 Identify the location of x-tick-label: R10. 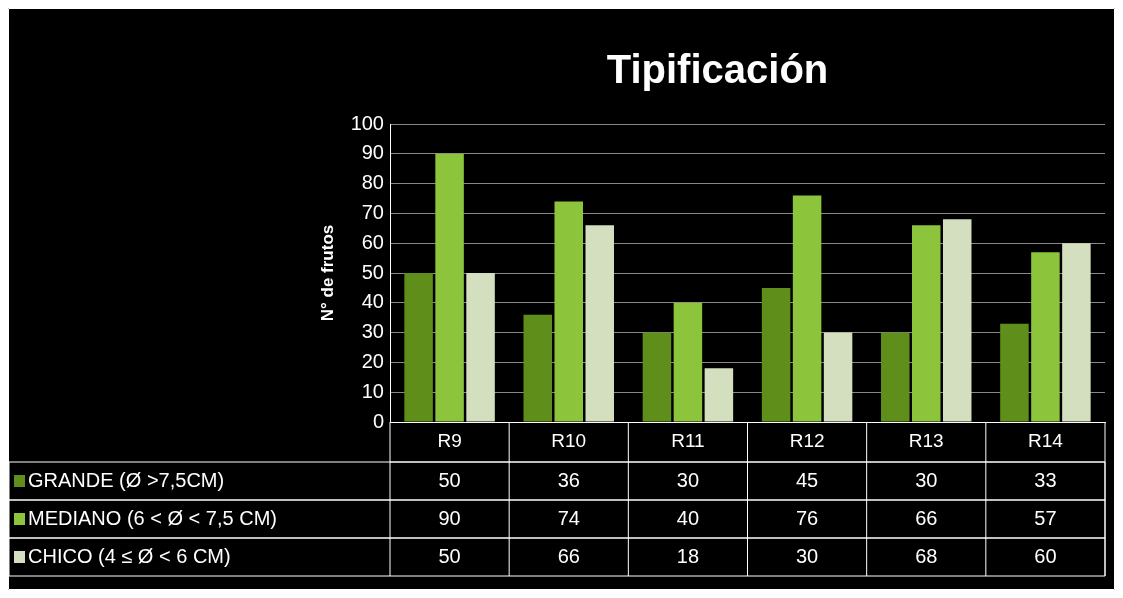
(569, 441).